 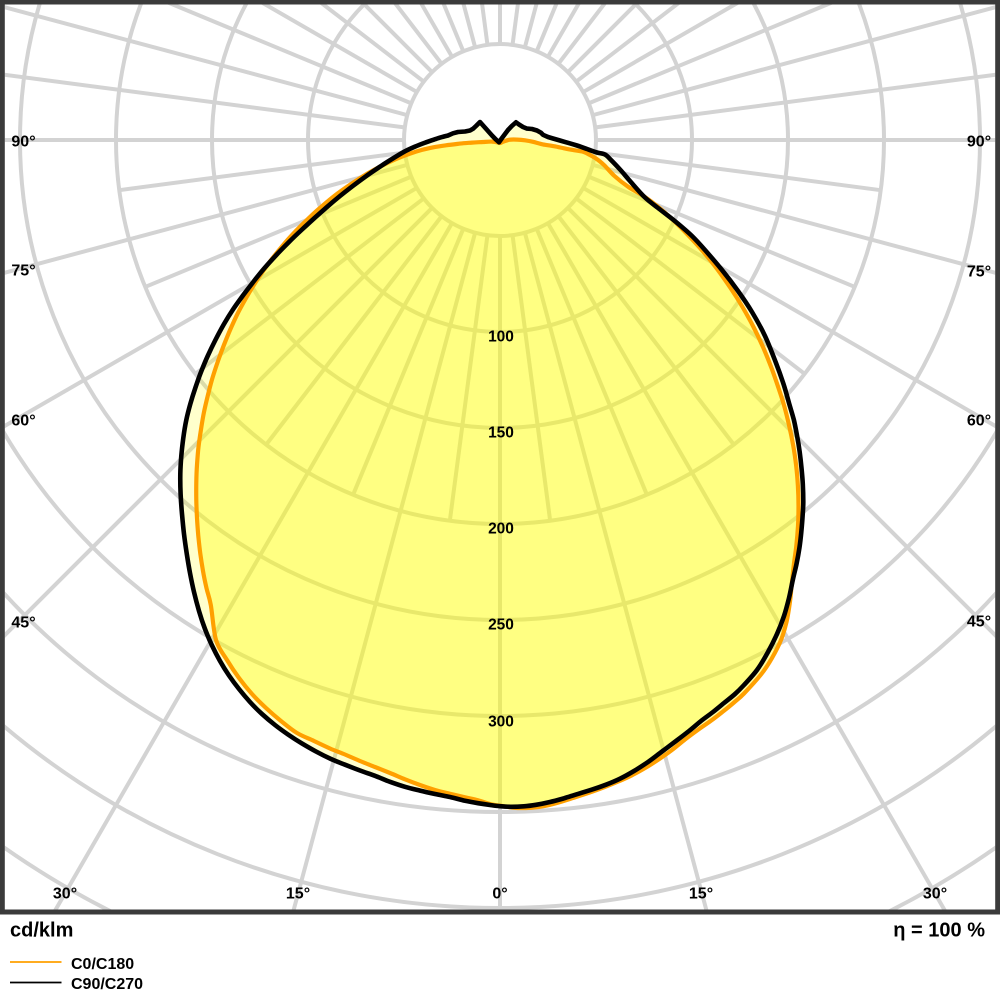 What do you see at coordinates (501, 337) in the screenshot?
I see `svg-text: 100` at bounding box center [501, 337].